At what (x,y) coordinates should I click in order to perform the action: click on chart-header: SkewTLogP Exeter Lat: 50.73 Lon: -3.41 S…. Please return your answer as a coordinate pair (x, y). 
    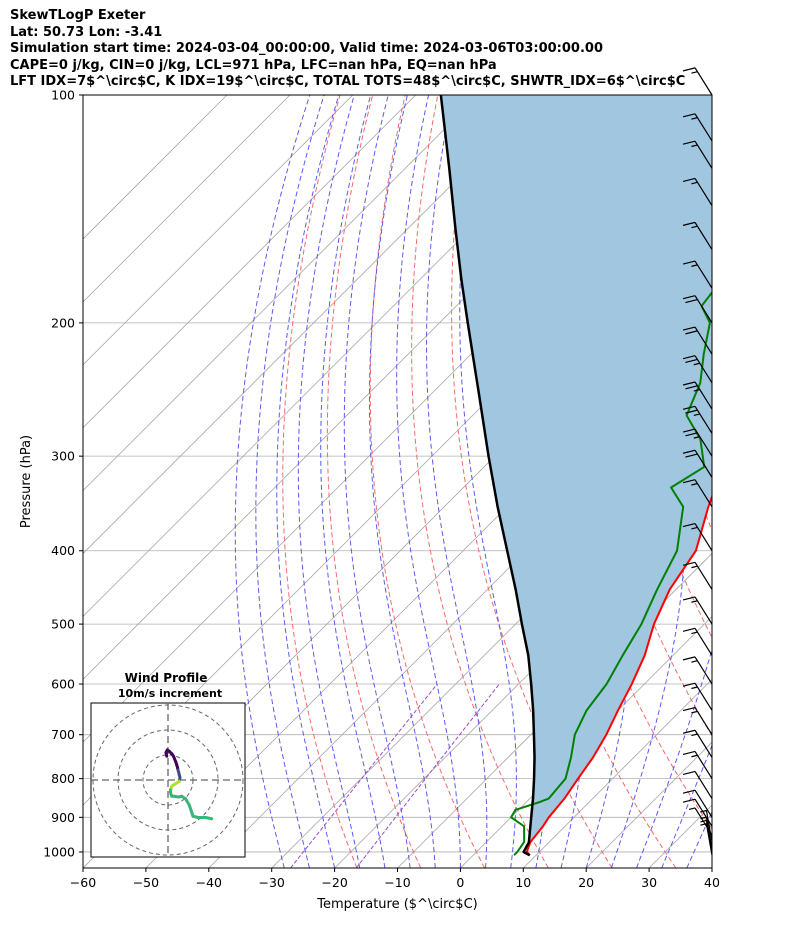
    Looking at the image, I should click on (347, 49).